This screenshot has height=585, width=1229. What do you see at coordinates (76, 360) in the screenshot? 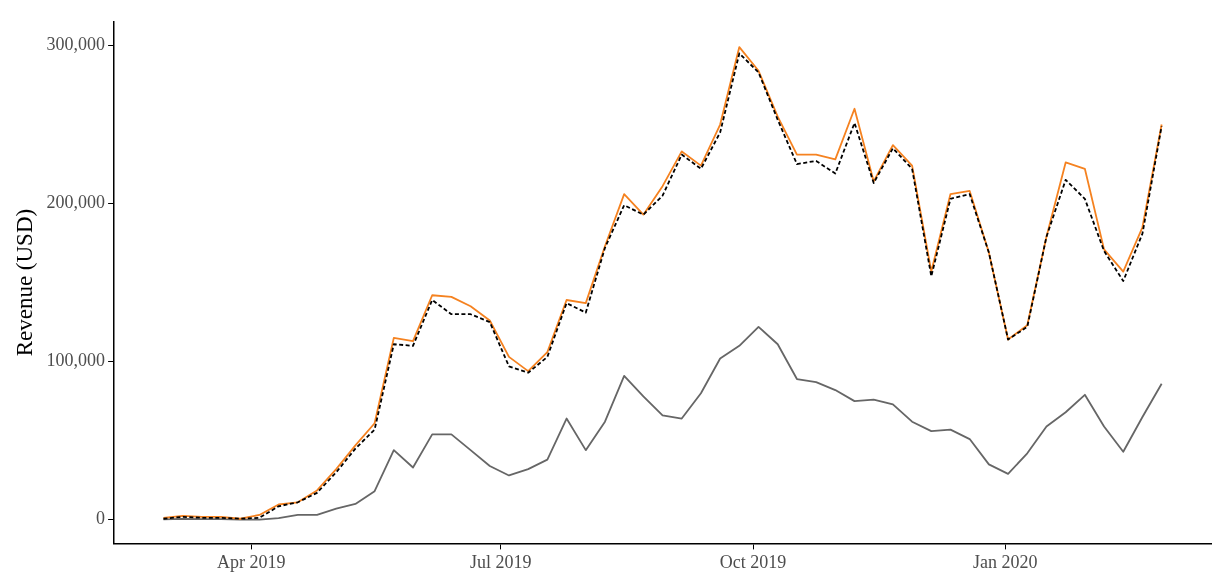
I see `y-tick-label: 100,000` at bounding box center [76, 360].